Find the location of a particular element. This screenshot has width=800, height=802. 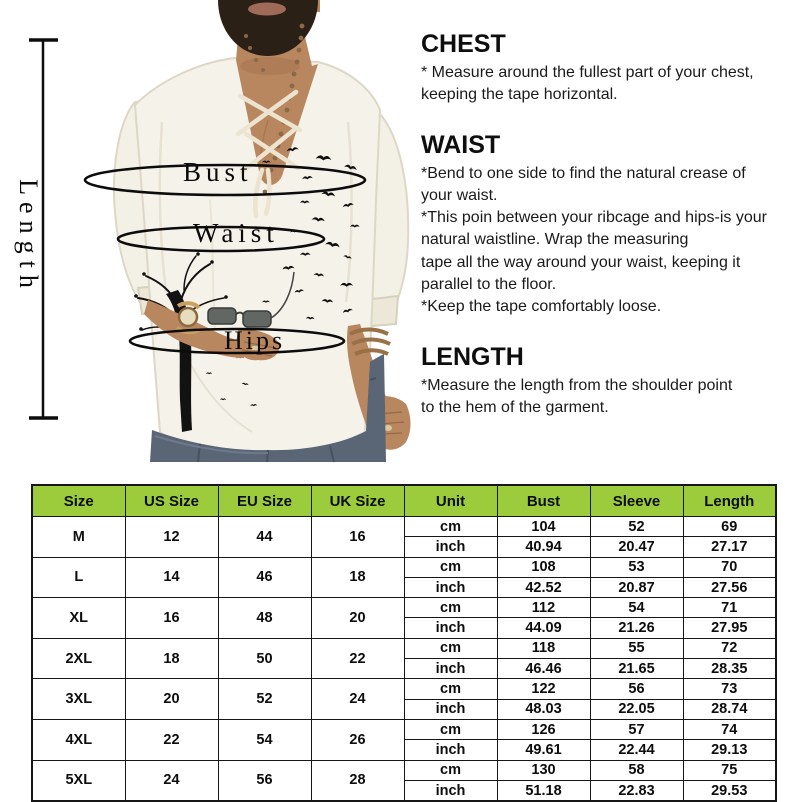

column-header: Bust is located at coordinates (543, 500).